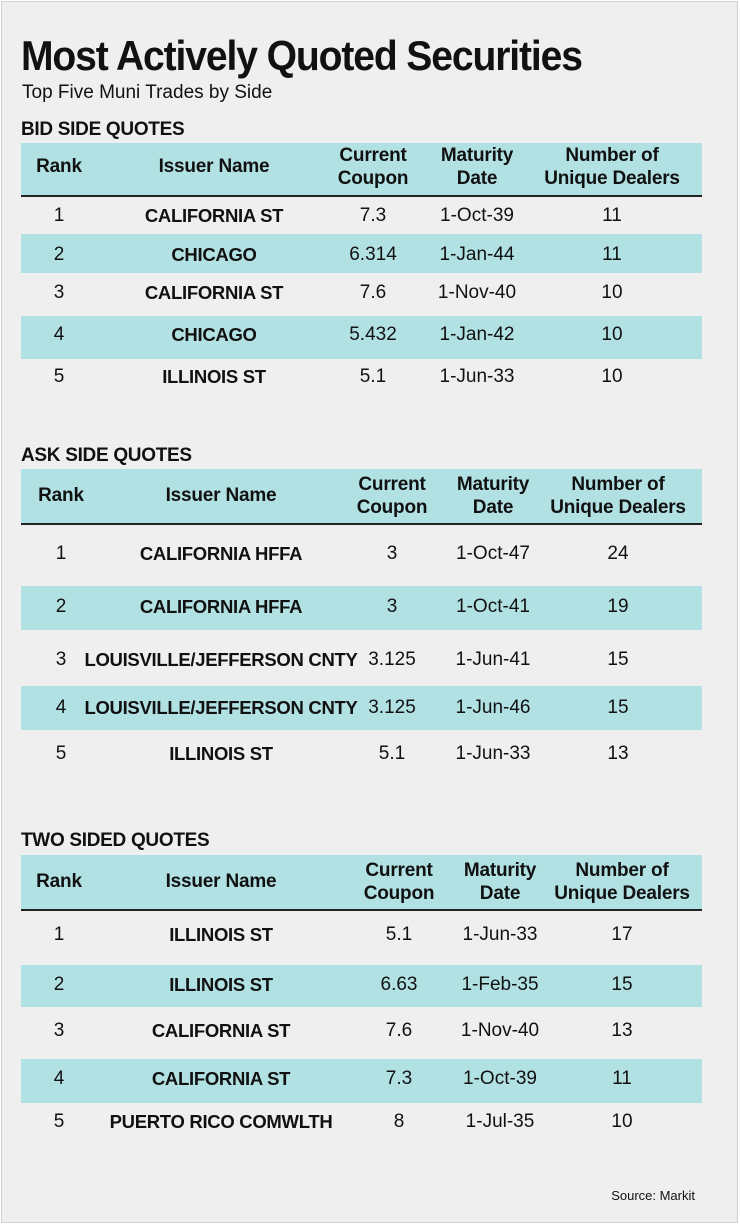 Image resolution: width=740 pixels, height=1225 pixels. I want to click on section-title: BID SIDE QUOTES, so click(103, 129).